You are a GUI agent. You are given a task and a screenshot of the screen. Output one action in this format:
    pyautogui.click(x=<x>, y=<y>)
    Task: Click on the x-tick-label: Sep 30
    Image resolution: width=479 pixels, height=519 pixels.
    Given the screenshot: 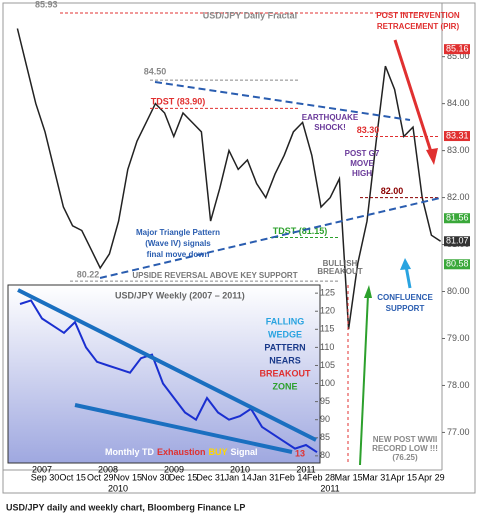 What is the action you would take?
    pyautogui.click(x=45, y=477)
    